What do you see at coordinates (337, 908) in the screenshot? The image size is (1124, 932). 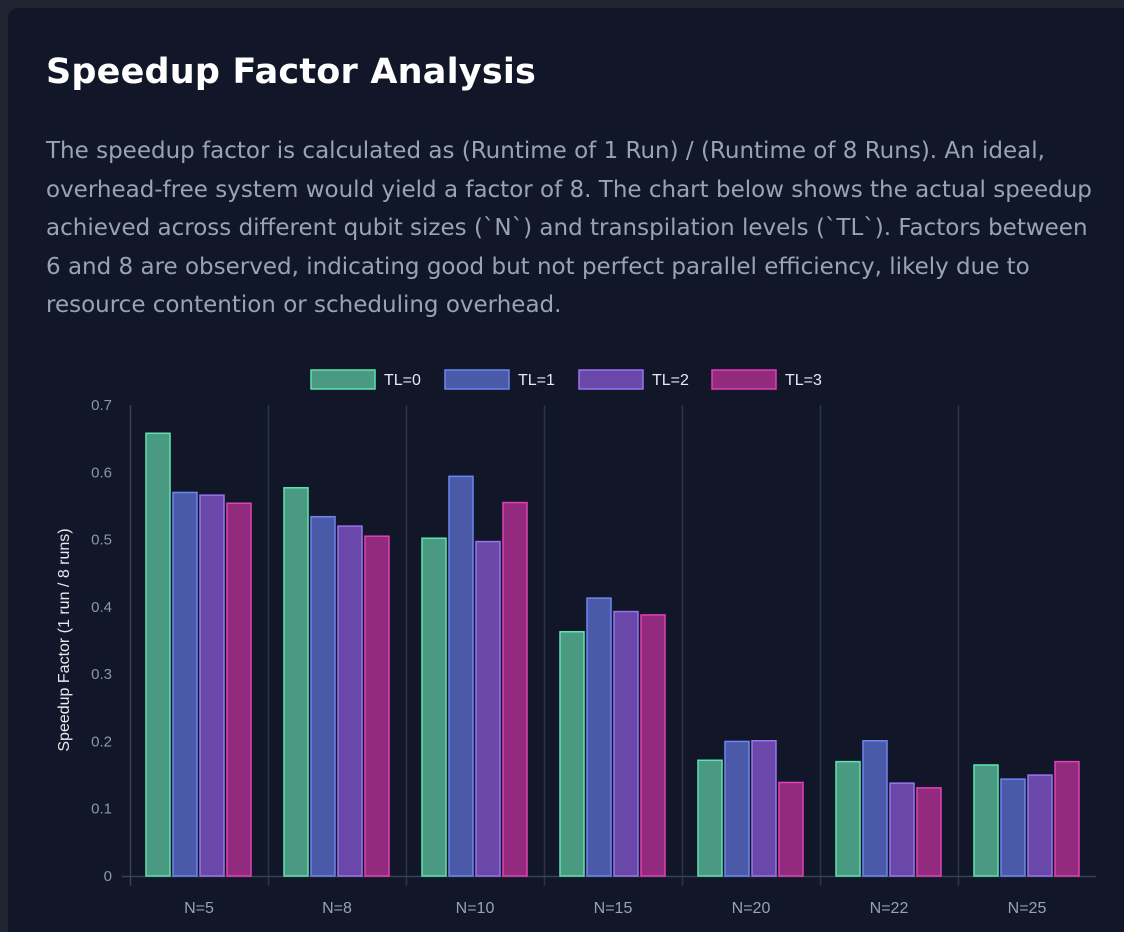 I see `x-tick-label: N=8` at bounding box center [337, 908].